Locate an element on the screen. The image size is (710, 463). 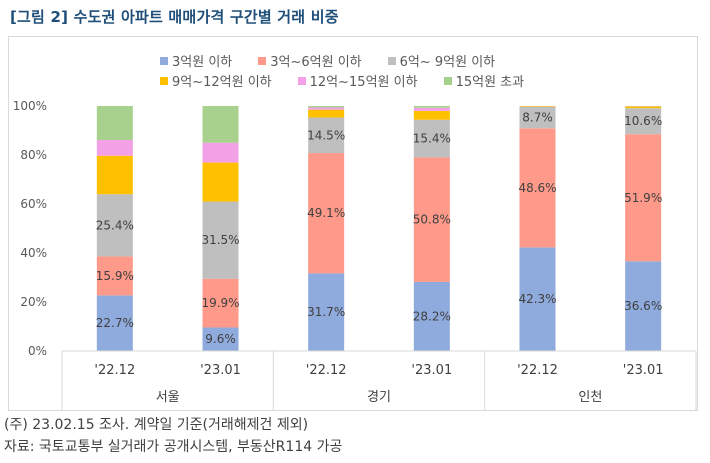
legend-item-12to15eok: 12억~15억원 이하 is located at coordinates (357, 80).